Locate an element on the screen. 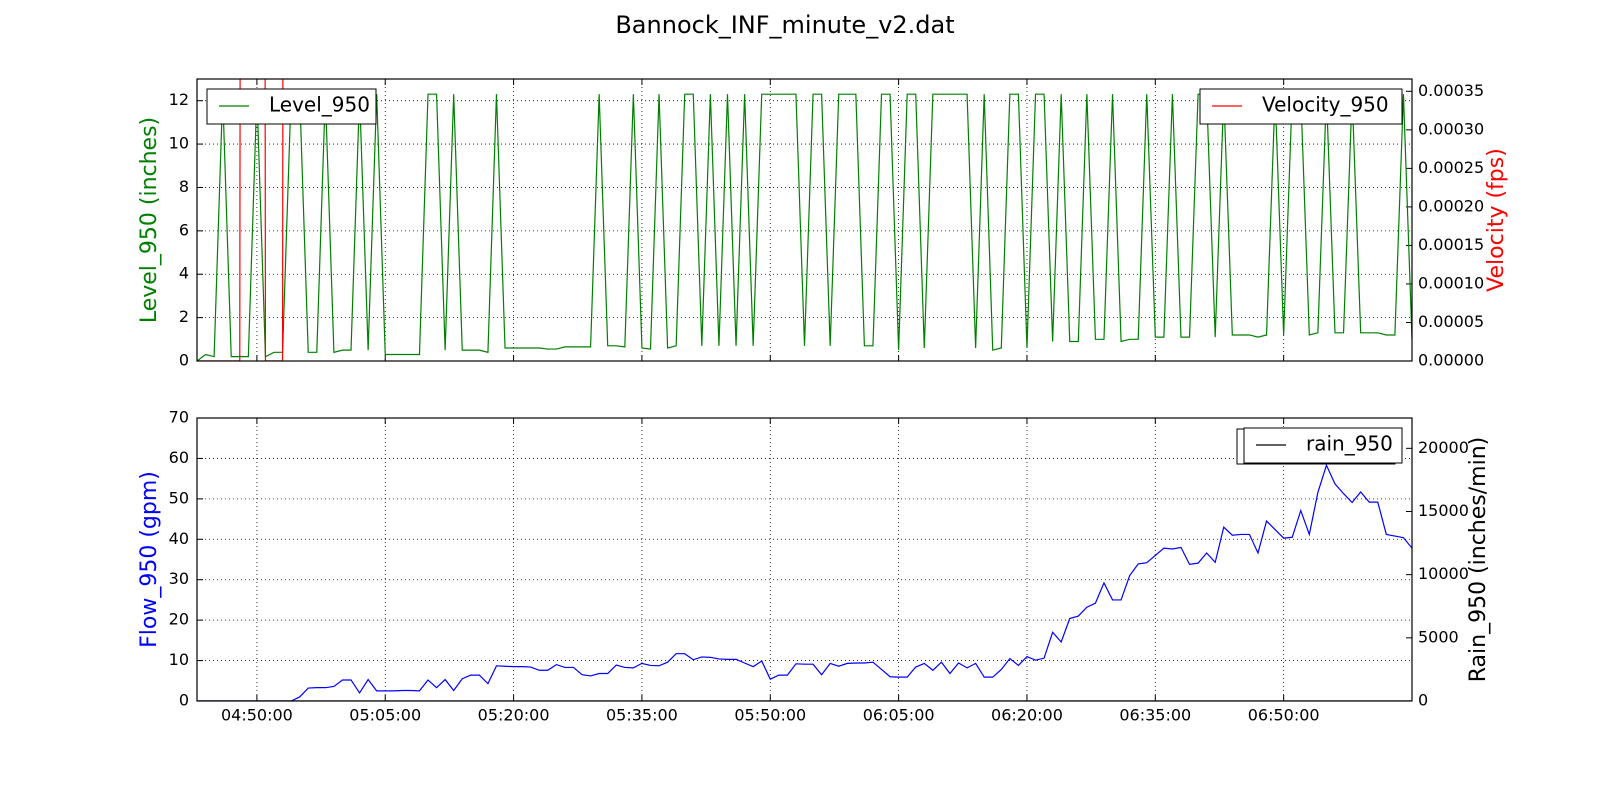 Image resolution: width=1600 pixels, height=795 pixels. x-tick-label: 06:20:00 is located at coordinates (1027, 715).